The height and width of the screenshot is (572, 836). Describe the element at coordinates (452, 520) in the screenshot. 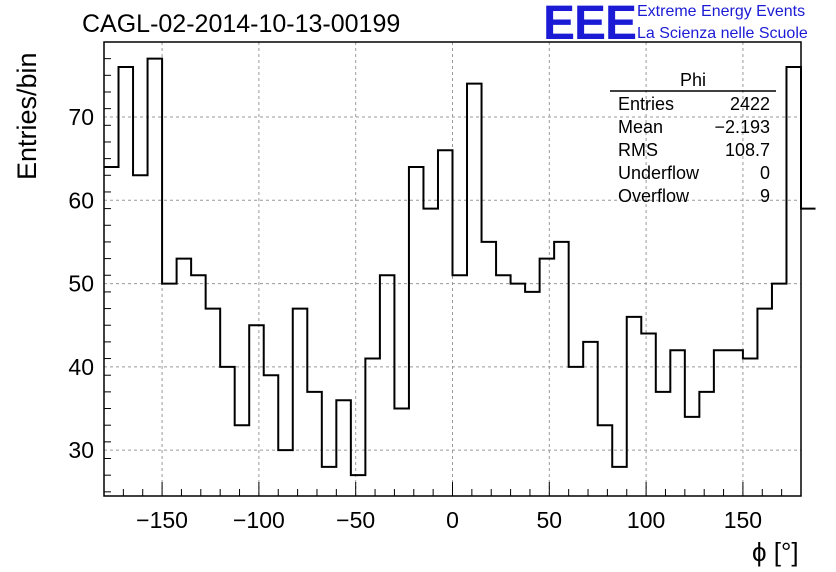

I see `x-tick-label: 0` at that location.